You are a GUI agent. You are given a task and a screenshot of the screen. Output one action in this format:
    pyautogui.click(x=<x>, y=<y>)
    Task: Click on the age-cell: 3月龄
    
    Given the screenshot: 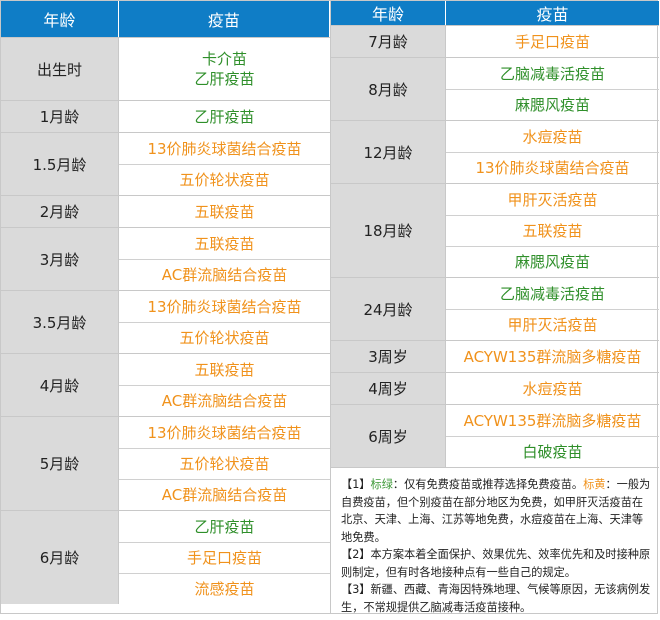 What is the action you would take?
    pyautogui.click(x=60, y=259)
    